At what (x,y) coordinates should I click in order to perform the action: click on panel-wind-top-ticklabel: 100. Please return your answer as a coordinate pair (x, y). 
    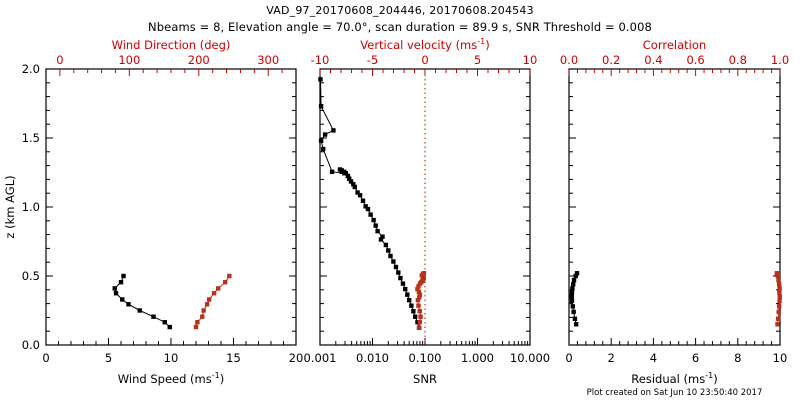
    Looking at the image, I should click on (129, 60).